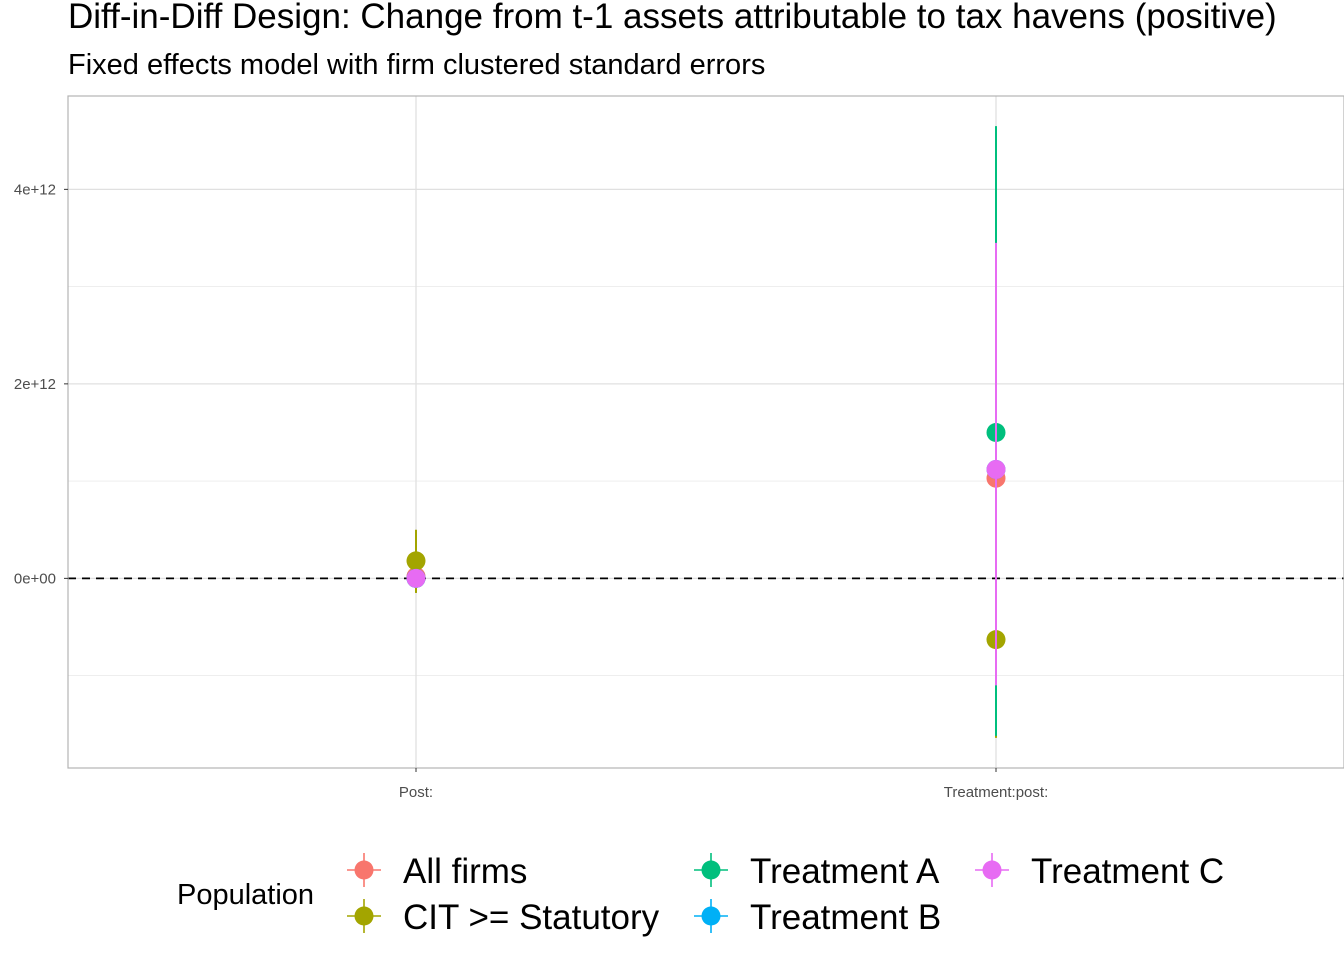 This screenshot has width=1344, height=960. I want to click on y-tick-label: 4e+12, so click(35, 189).